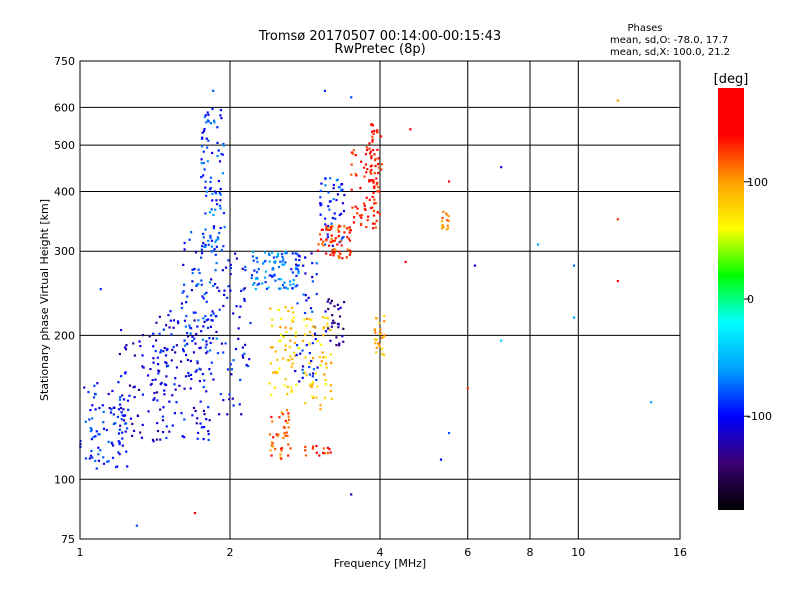 The image size is (800, 600). I want to click on y-tick-label: 100, so click(64, 479).